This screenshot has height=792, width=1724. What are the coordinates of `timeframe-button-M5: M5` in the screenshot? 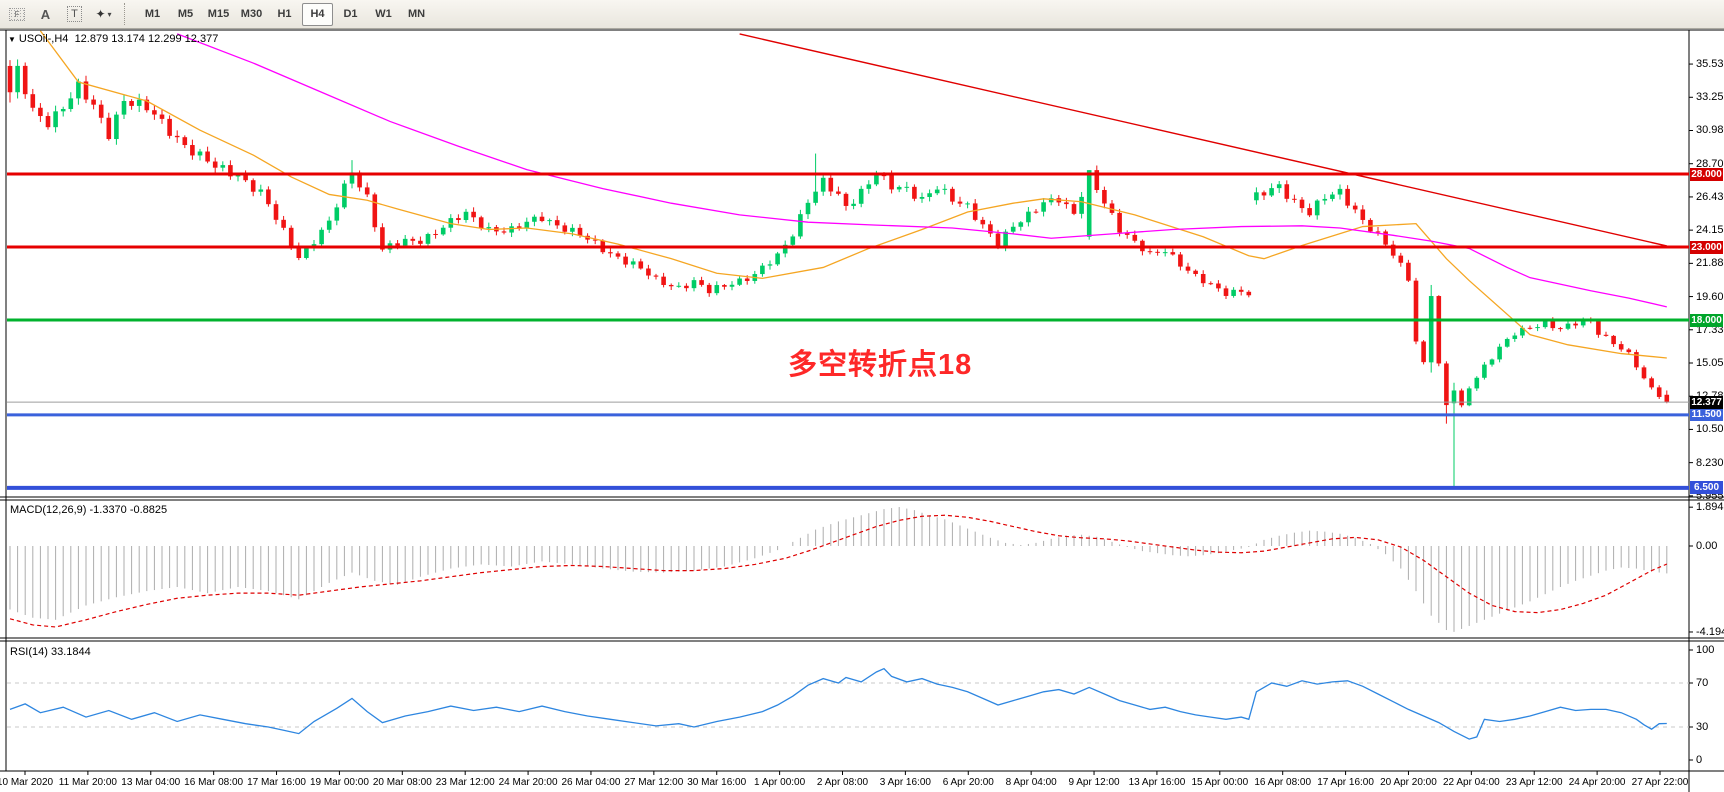 It's located at (185, 13).